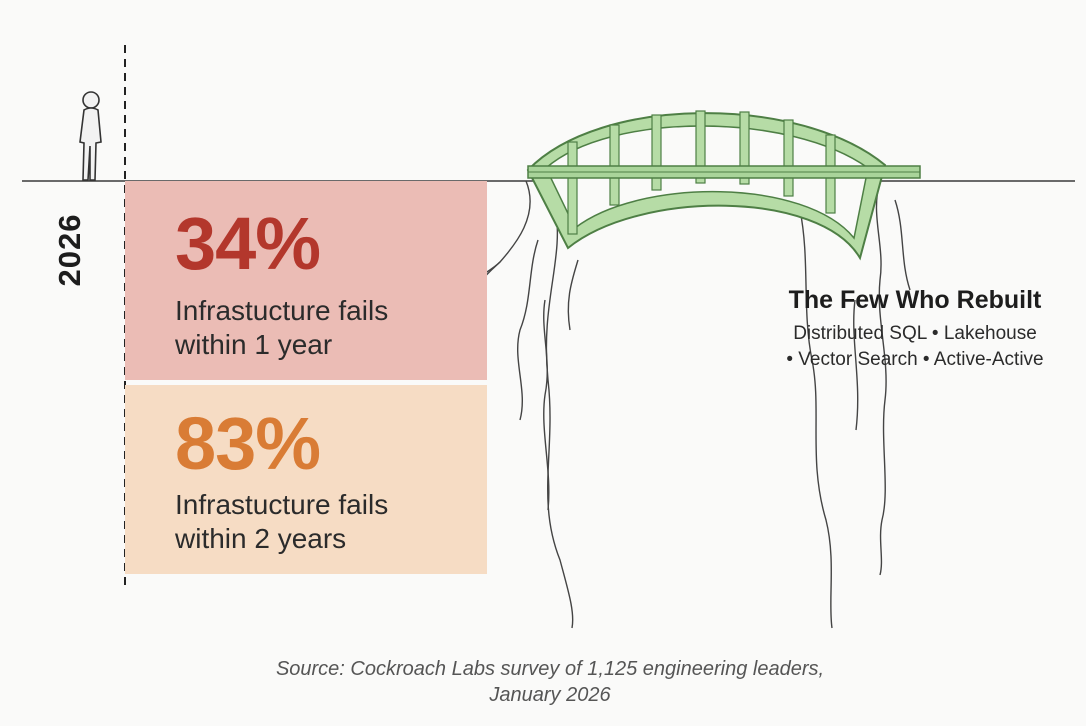 The image size is (1086, 726). What do you see at coordinates (915, 333) in the screenshot?
I see `rebuilt-line1: Distributed SQL • Lakehouse` at bounding box center [915, 333].